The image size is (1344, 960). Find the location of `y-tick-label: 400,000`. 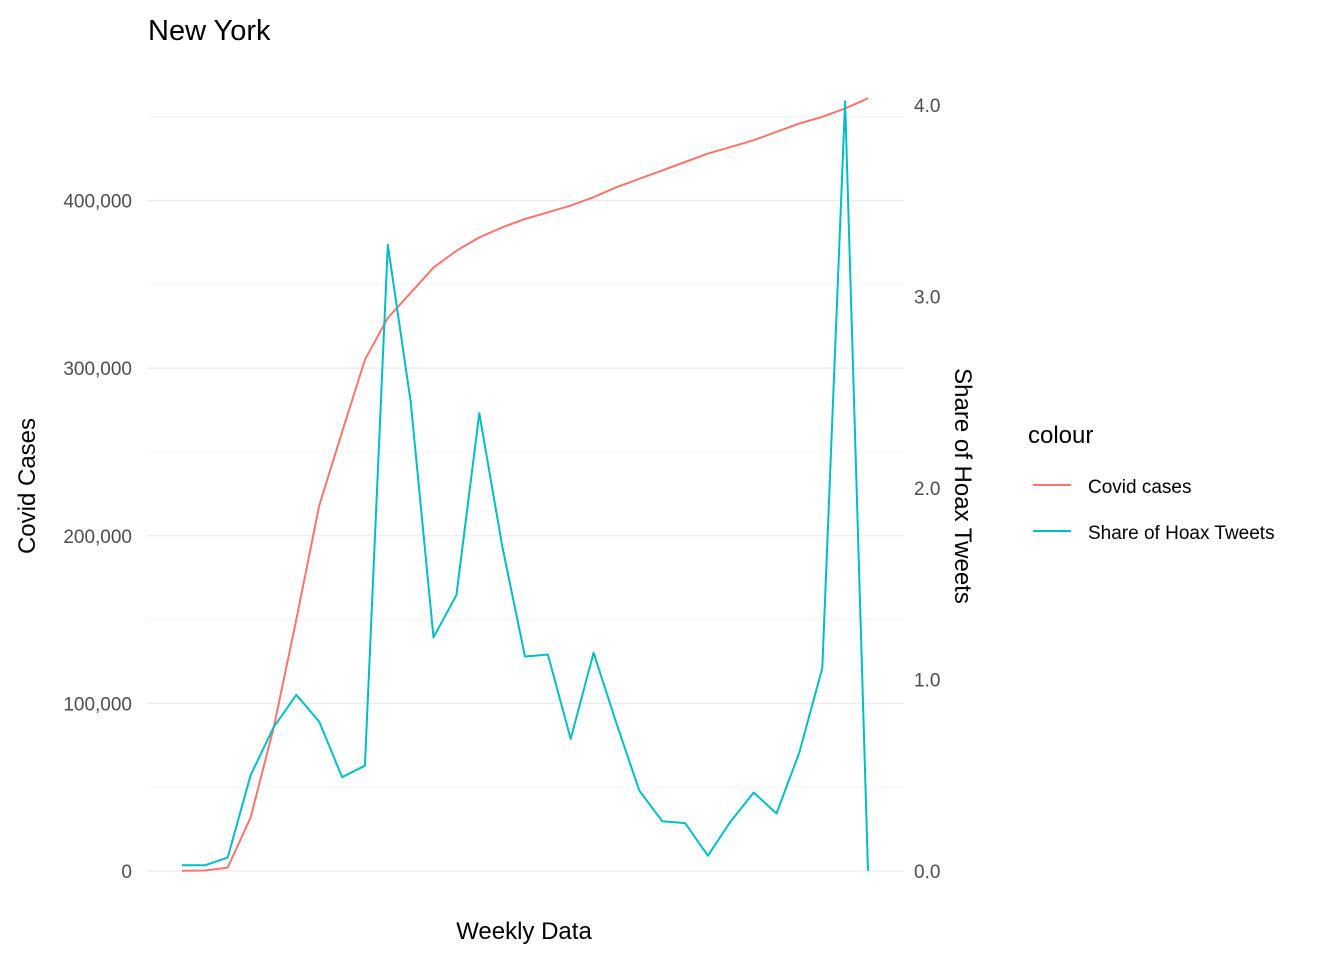

y-tick-label: 400,000 is located at coordinates (97, 202).